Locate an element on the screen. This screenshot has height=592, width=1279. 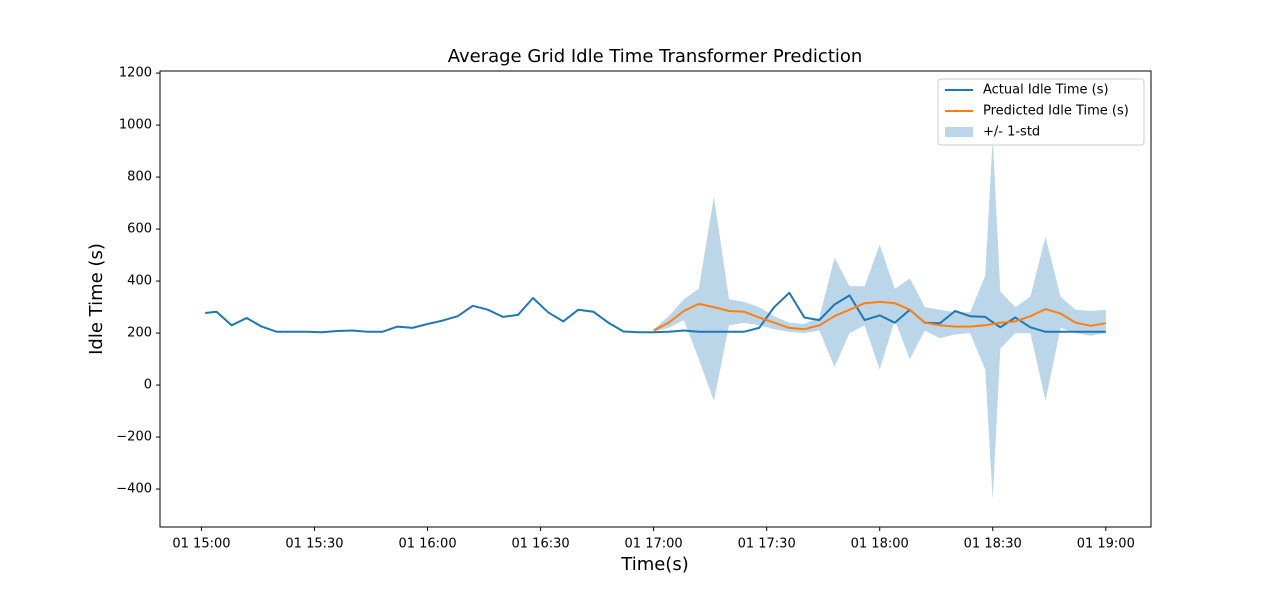
y-tick-label: 0 is located at coordinates (148, 385).